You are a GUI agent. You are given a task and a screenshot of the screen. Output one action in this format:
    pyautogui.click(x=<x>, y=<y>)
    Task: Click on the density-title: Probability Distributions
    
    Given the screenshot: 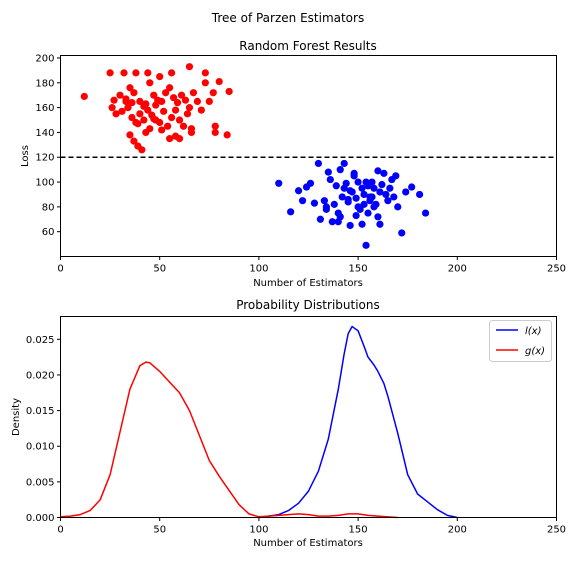 What is the action you would take?
    pyautogui.click(x=308, y=305)
    